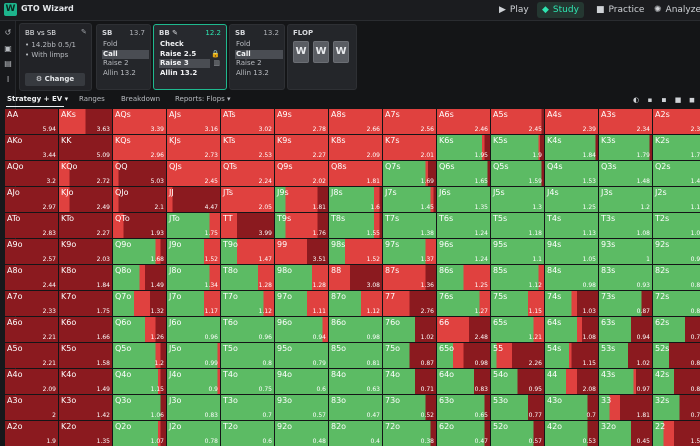 The width and height of the screenshot is (700, 446). Describe the element at coordinates (31, 225) in the screenshot. I see `hand-cell: ATo 2.83` at that location.